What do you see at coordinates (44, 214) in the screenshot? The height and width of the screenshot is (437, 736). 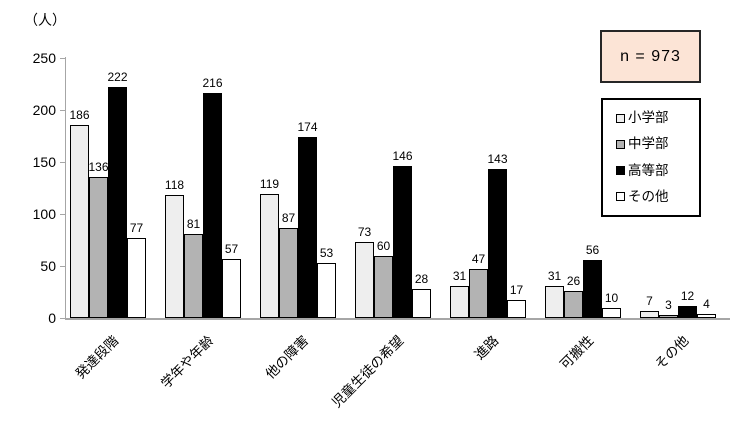 I see `y-tick-label: 100` at bounding box center [44, 214].